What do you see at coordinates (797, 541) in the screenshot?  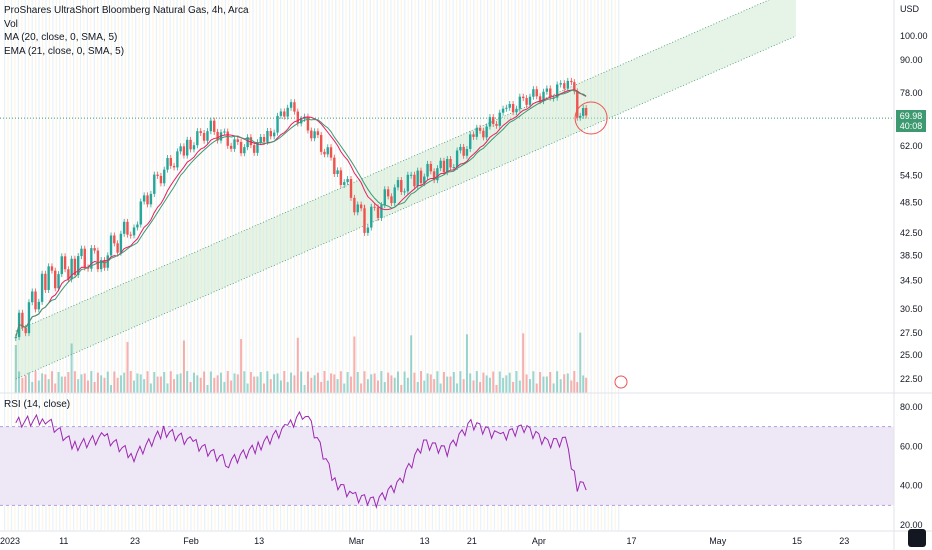 I see `time-tick: 15` at bounding box center [797, 541].